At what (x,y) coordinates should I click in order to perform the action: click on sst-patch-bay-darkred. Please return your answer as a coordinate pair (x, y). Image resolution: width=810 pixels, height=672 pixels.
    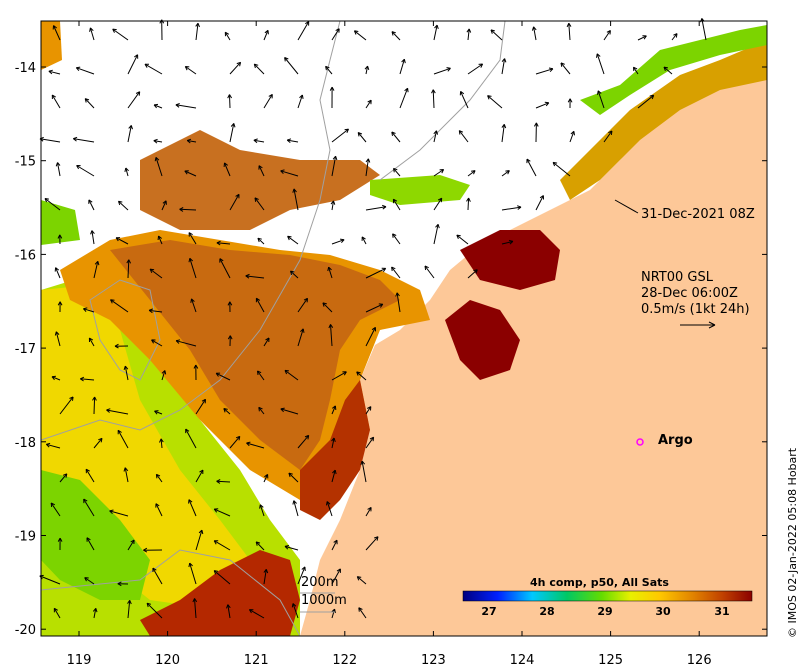
    Looking at the image, I should click on (482, 340).